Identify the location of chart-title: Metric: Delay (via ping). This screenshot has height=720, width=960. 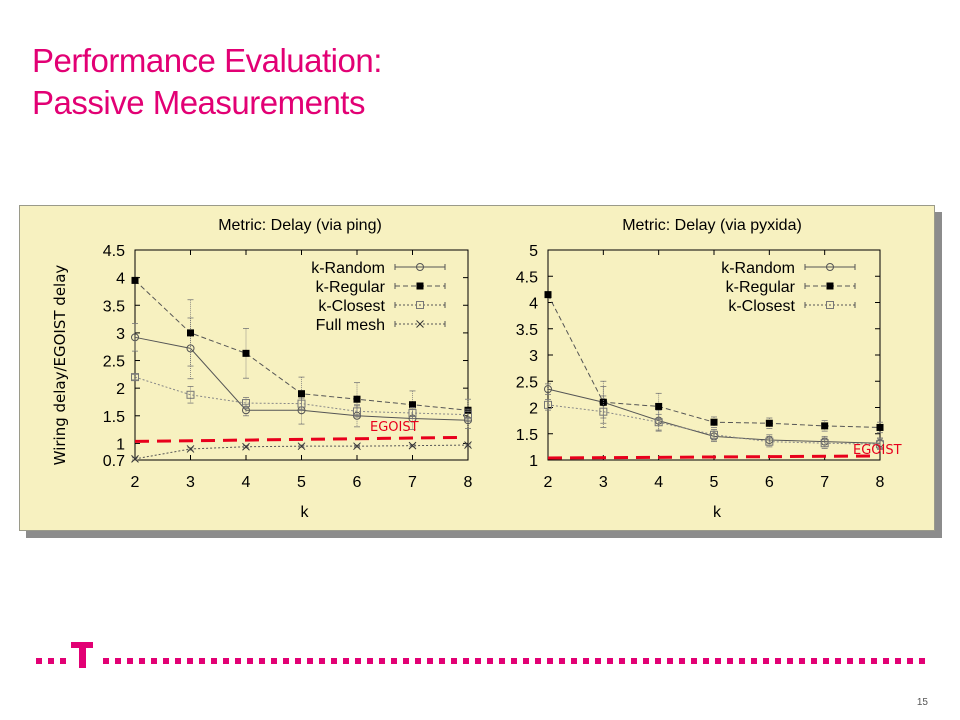
(300, 225).